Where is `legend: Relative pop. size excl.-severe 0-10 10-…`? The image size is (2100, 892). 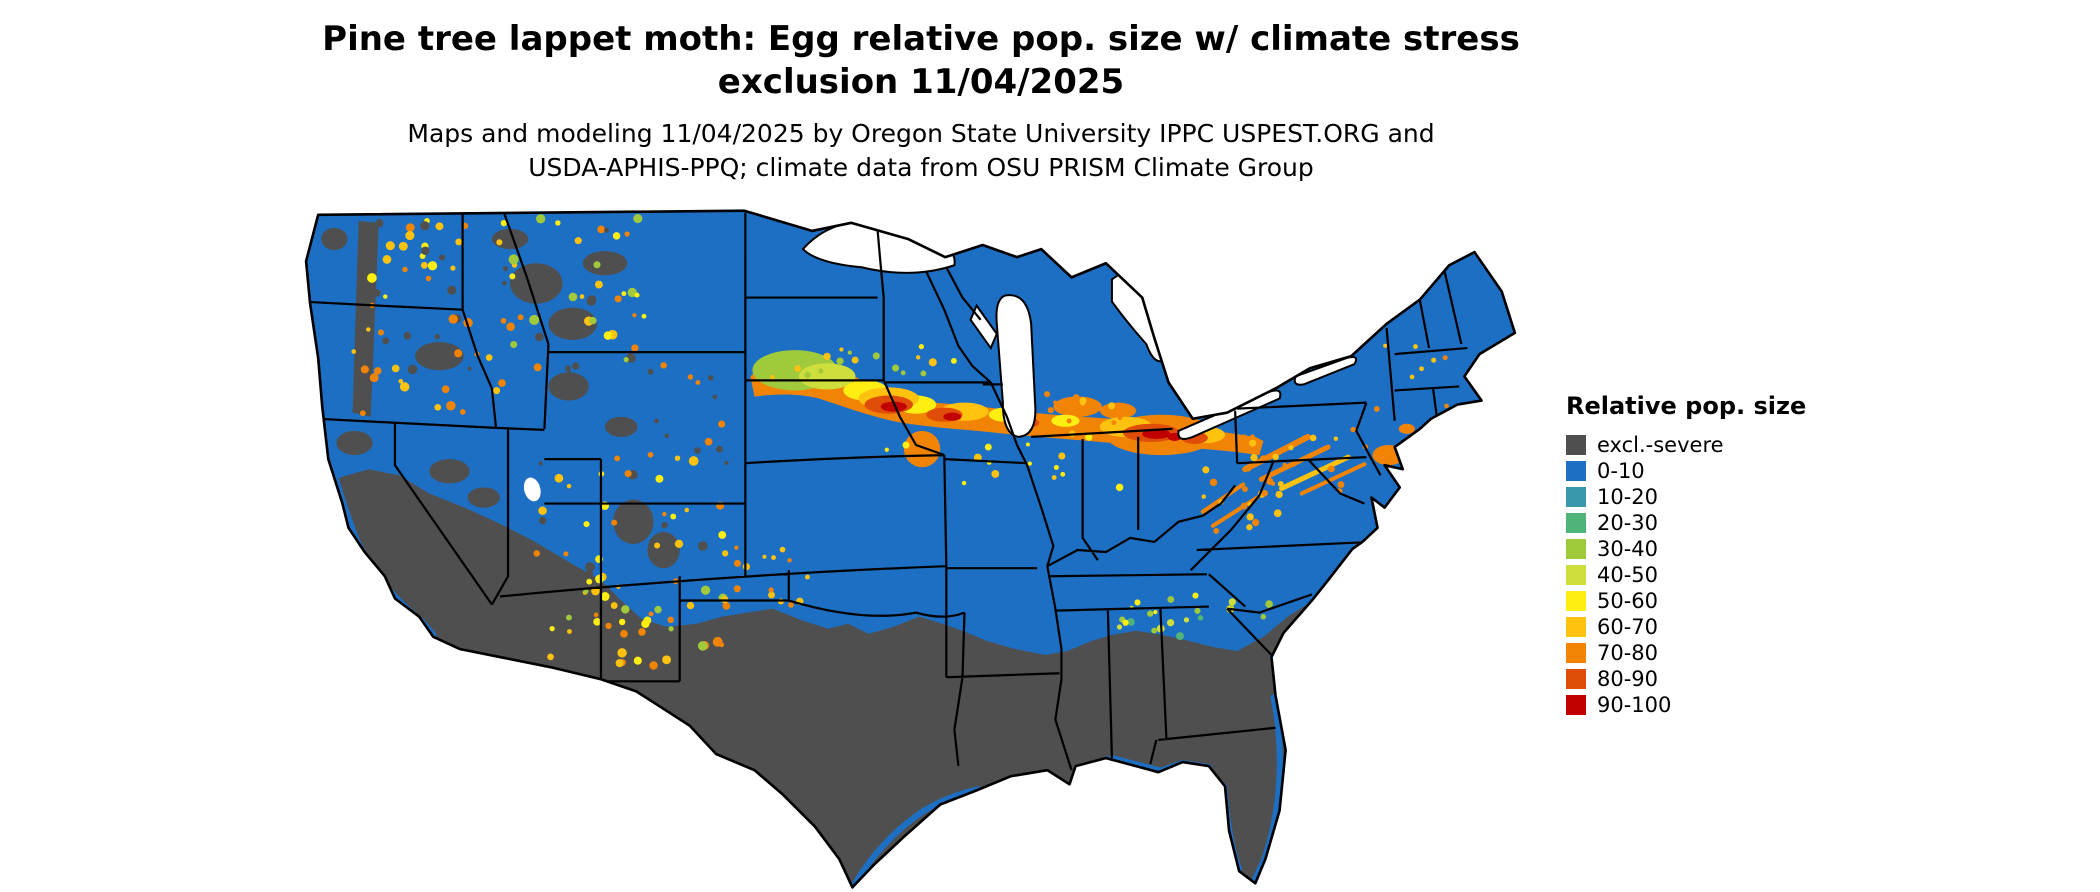
legend: Relative pop. size excl.-severe 0-10 10-… is located at coordinates (1686, 555).